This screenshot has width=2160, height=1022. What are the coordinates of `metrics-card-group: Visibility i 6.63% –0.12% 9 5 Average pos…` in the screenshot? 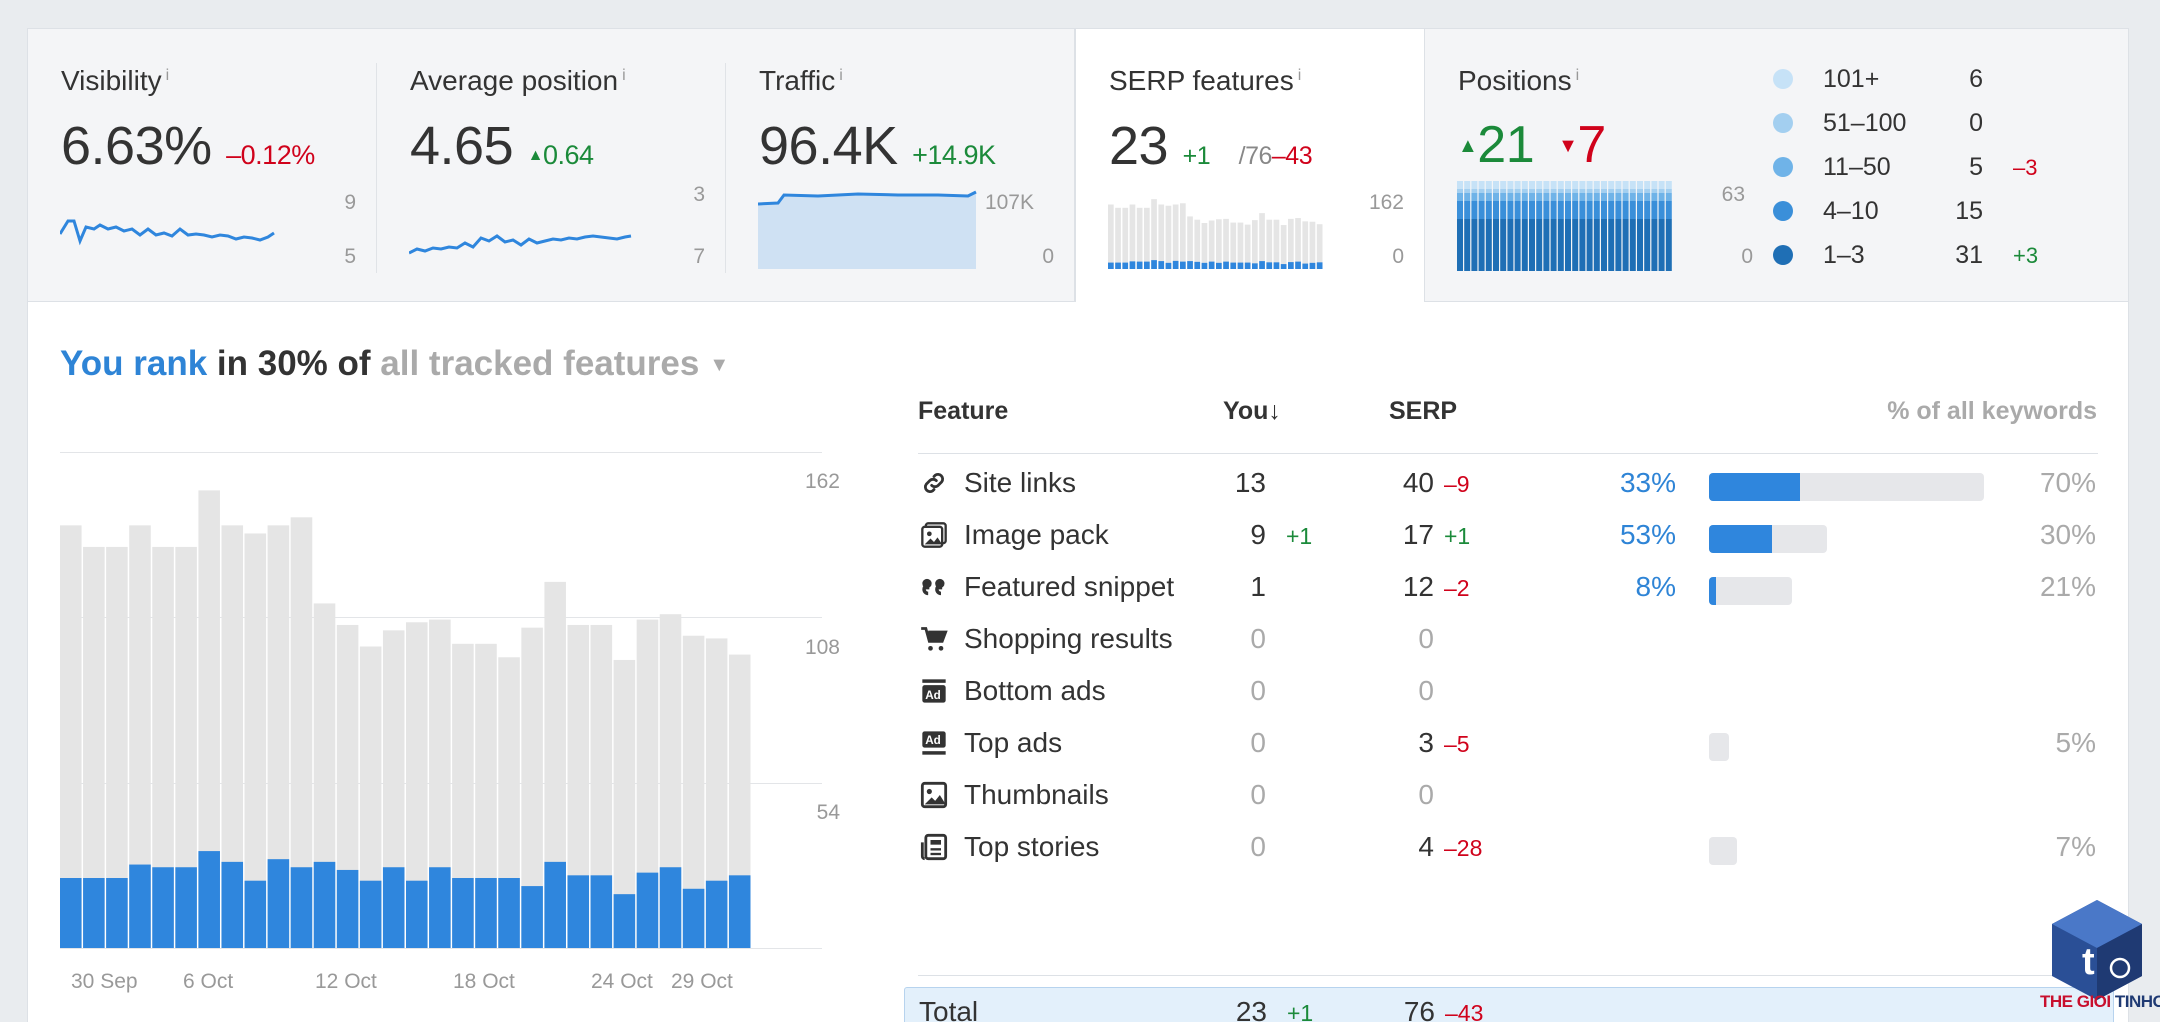 It's located at (551, 165).